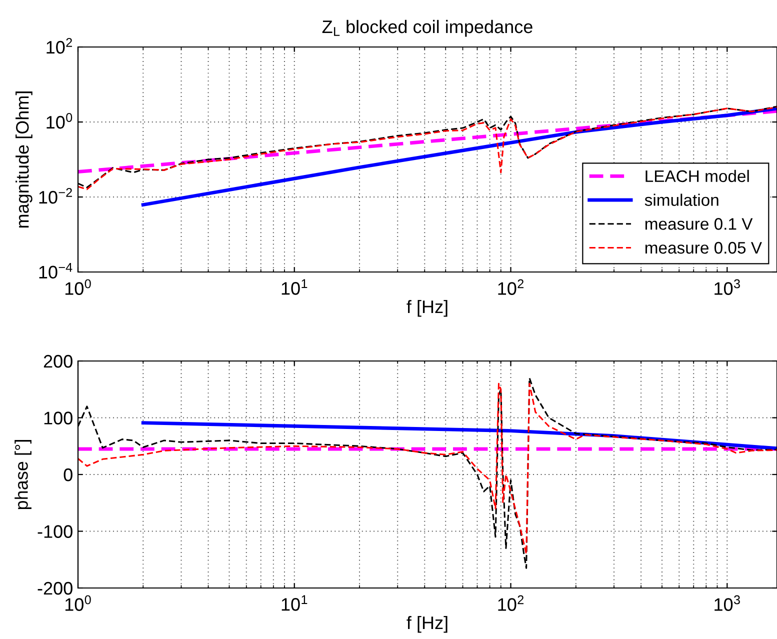  What do you see at coordinates (427, 28) in the screenshot?
I see `chart-title: Z$_{L}$ blocked coil impedance` at bounding box center [427, 28].